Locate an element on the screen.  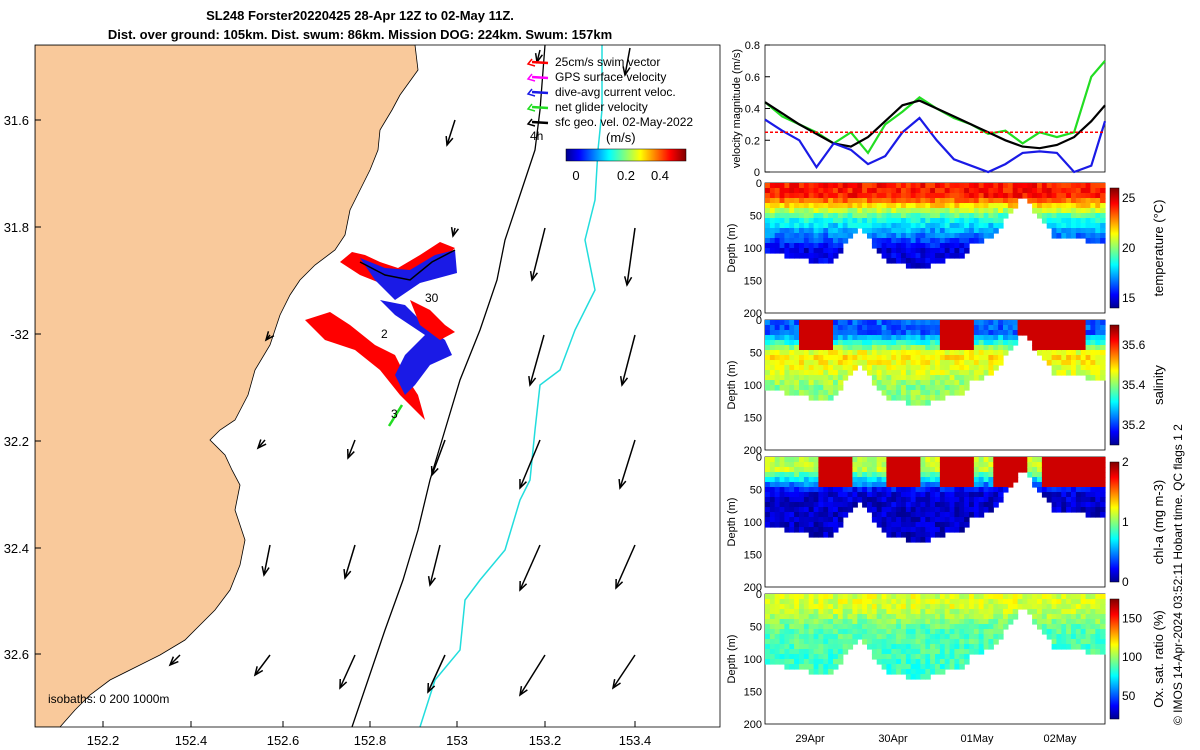
depth-tick-label: 200 is located at coordinates (753, 451).